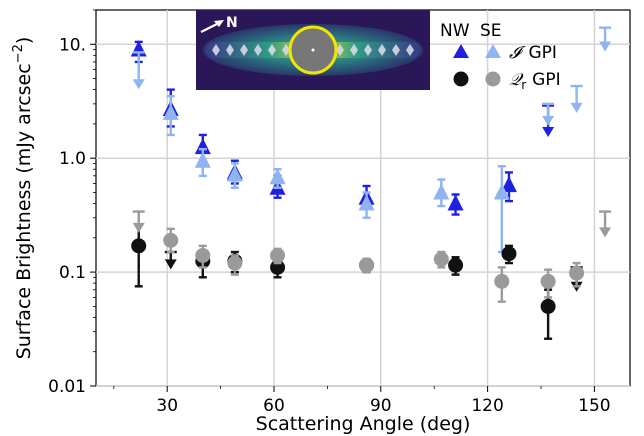  What do you see at coordinates (543, 53) in the screenshot?
I see `legend-intensity-text: GPI` at bounding box center [543, 53].